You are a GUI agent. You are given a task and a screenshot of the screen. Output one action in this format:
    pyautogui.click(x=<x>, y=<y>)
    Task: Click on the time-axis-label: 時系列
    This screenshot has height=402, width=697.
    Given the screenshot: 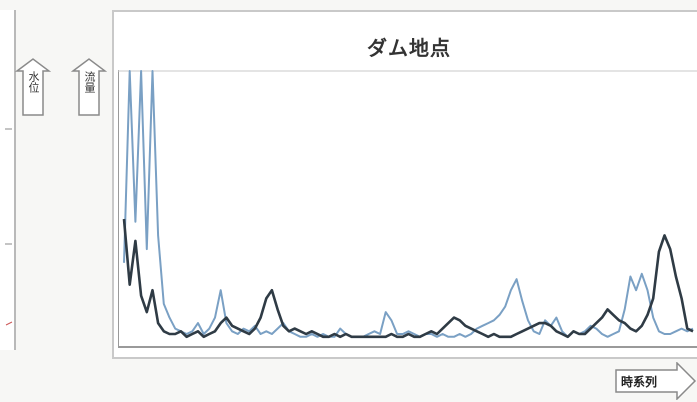 What is the action you would take?
    pyautogui.click(x=639, y=382)
    